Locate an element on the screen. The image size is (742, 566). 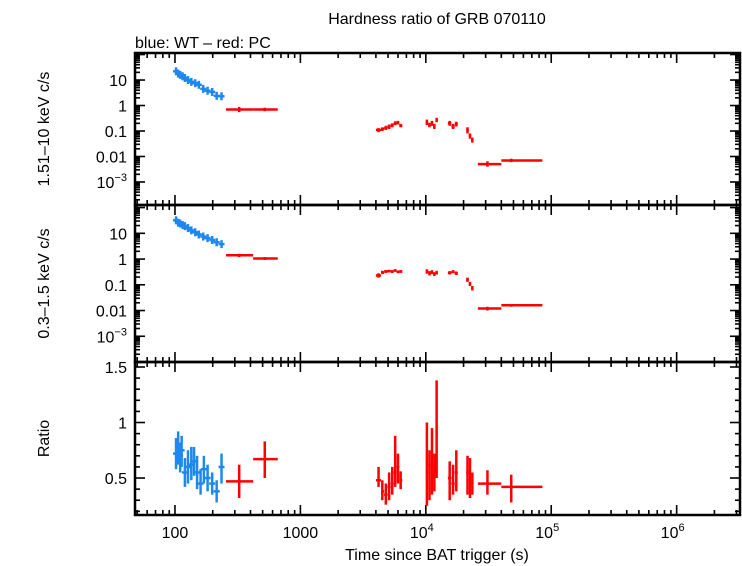
y-tick-label-base: 1.5 is located at coordinates (116, 368).